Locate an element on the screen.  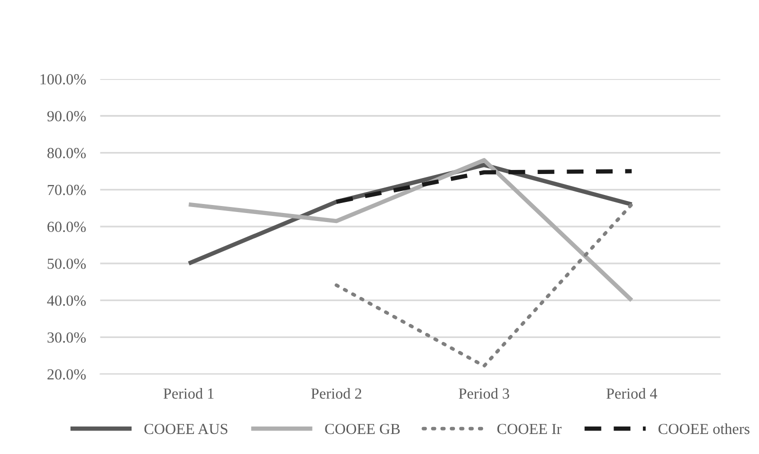
legend-label: COOEE others is located at coordinates (704, 428).